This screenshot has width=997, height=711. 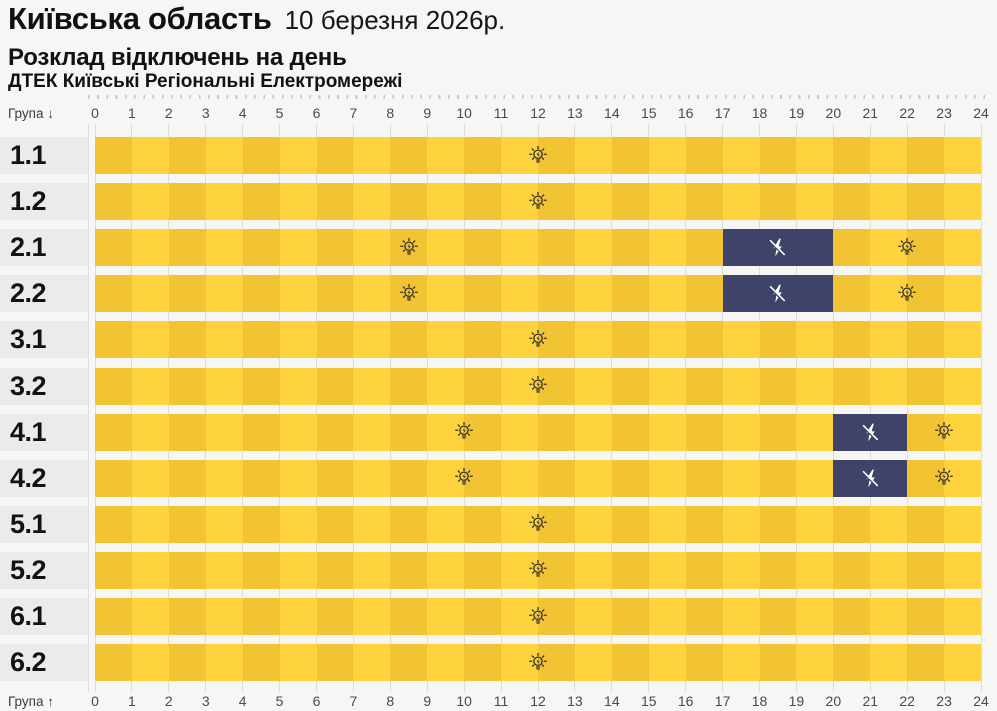 I want to click on group-axis-label-bottom: Група ↑, so click(x=31, y=701).